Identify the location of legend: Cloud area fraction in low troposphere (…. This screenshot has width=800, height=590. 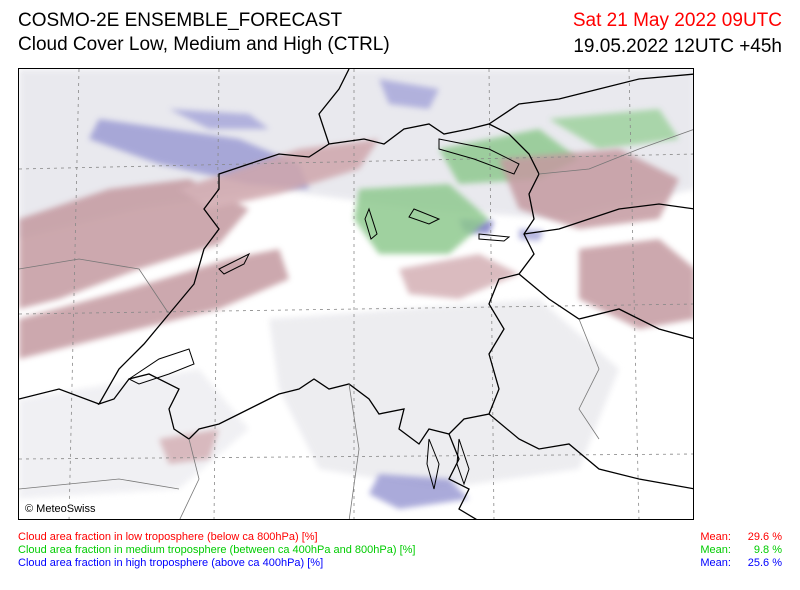
(216, 550).